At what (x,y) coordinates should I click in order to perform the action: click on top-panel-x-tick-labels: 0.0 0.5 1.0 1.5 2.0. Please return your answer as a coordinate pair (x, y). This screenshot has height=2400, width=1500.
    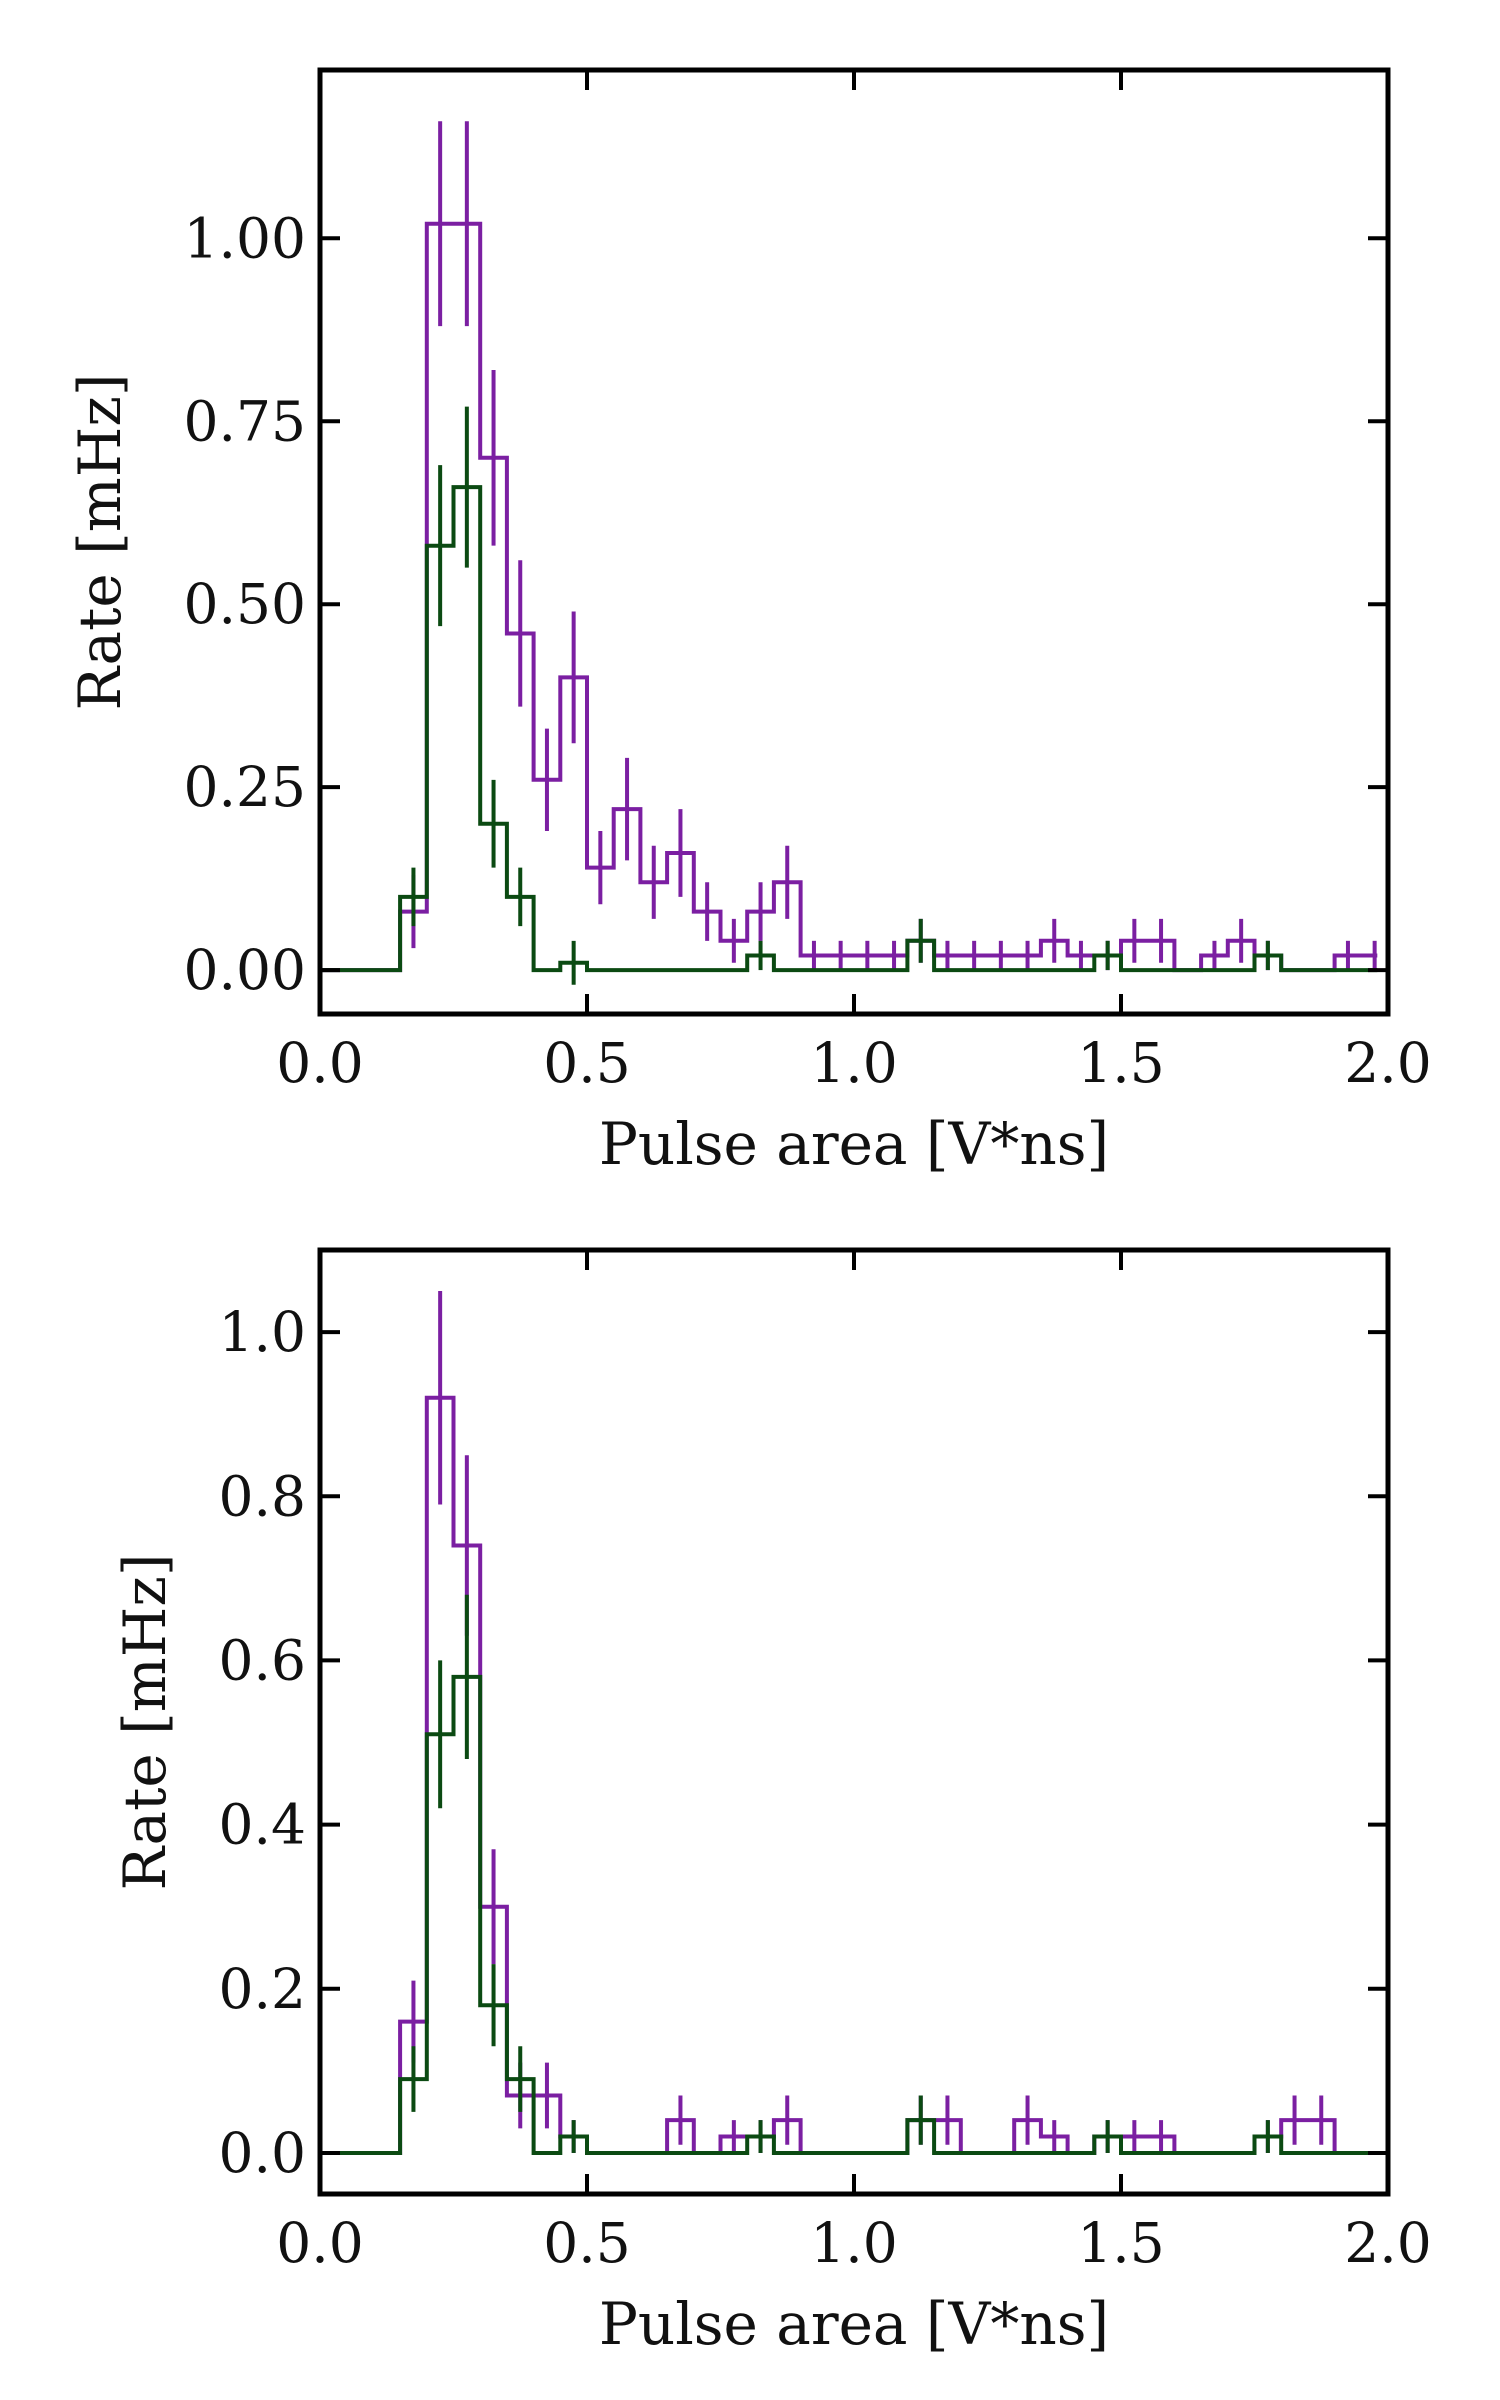
    Looking at the image, I should click on (853, 1063).